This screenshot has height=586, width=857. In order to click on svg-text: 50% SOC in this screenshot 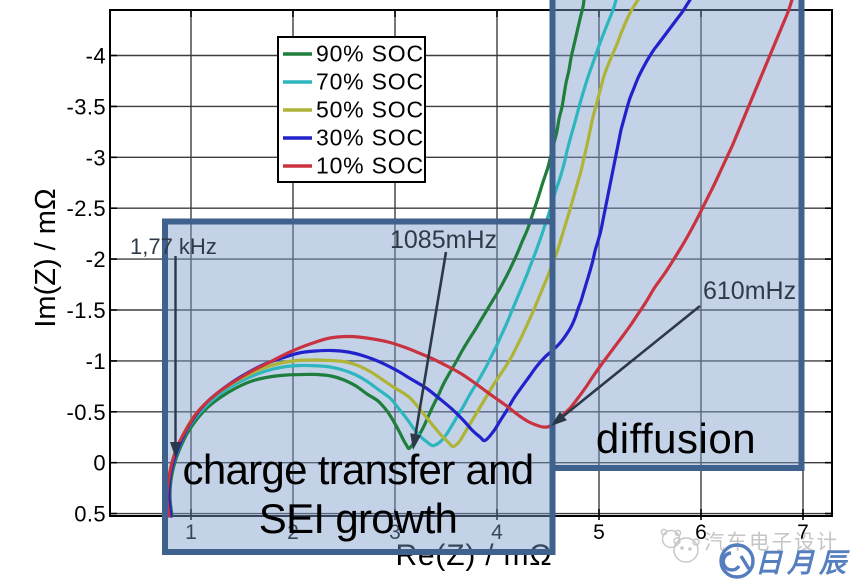, I will do `click(370, 110)`.